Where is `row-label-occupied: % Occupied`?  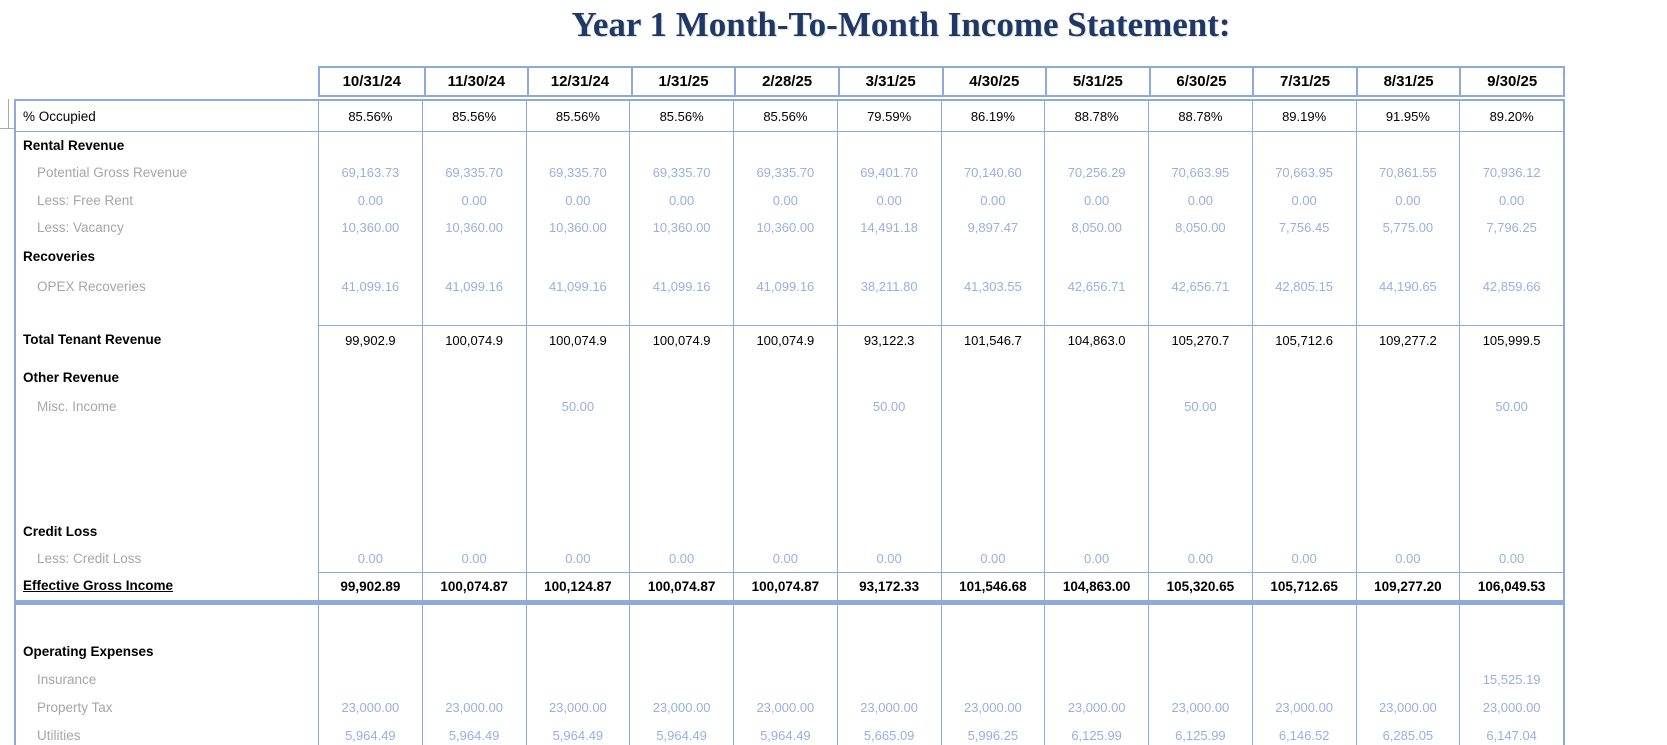
row-label-occupied: % Occupied is located at coordinates (167, 116).